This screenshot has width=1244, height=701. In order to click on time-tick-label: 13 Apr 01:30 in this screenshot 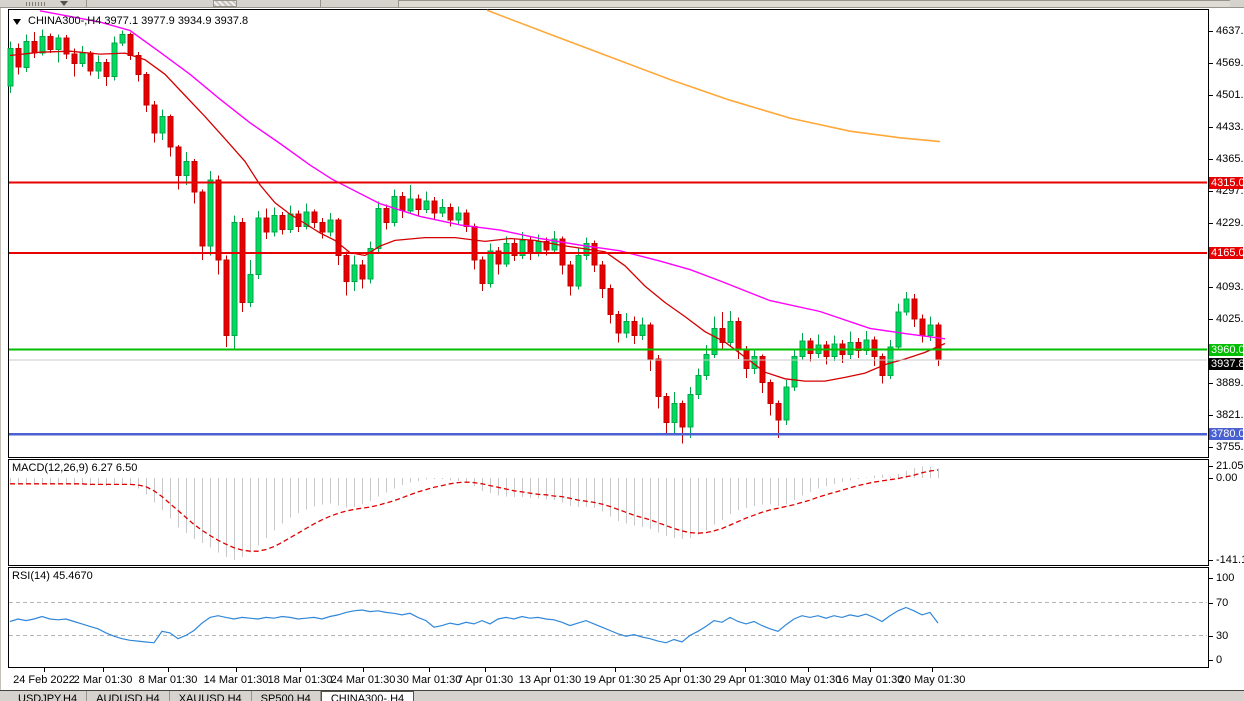, I will do `click(550, 680)`.